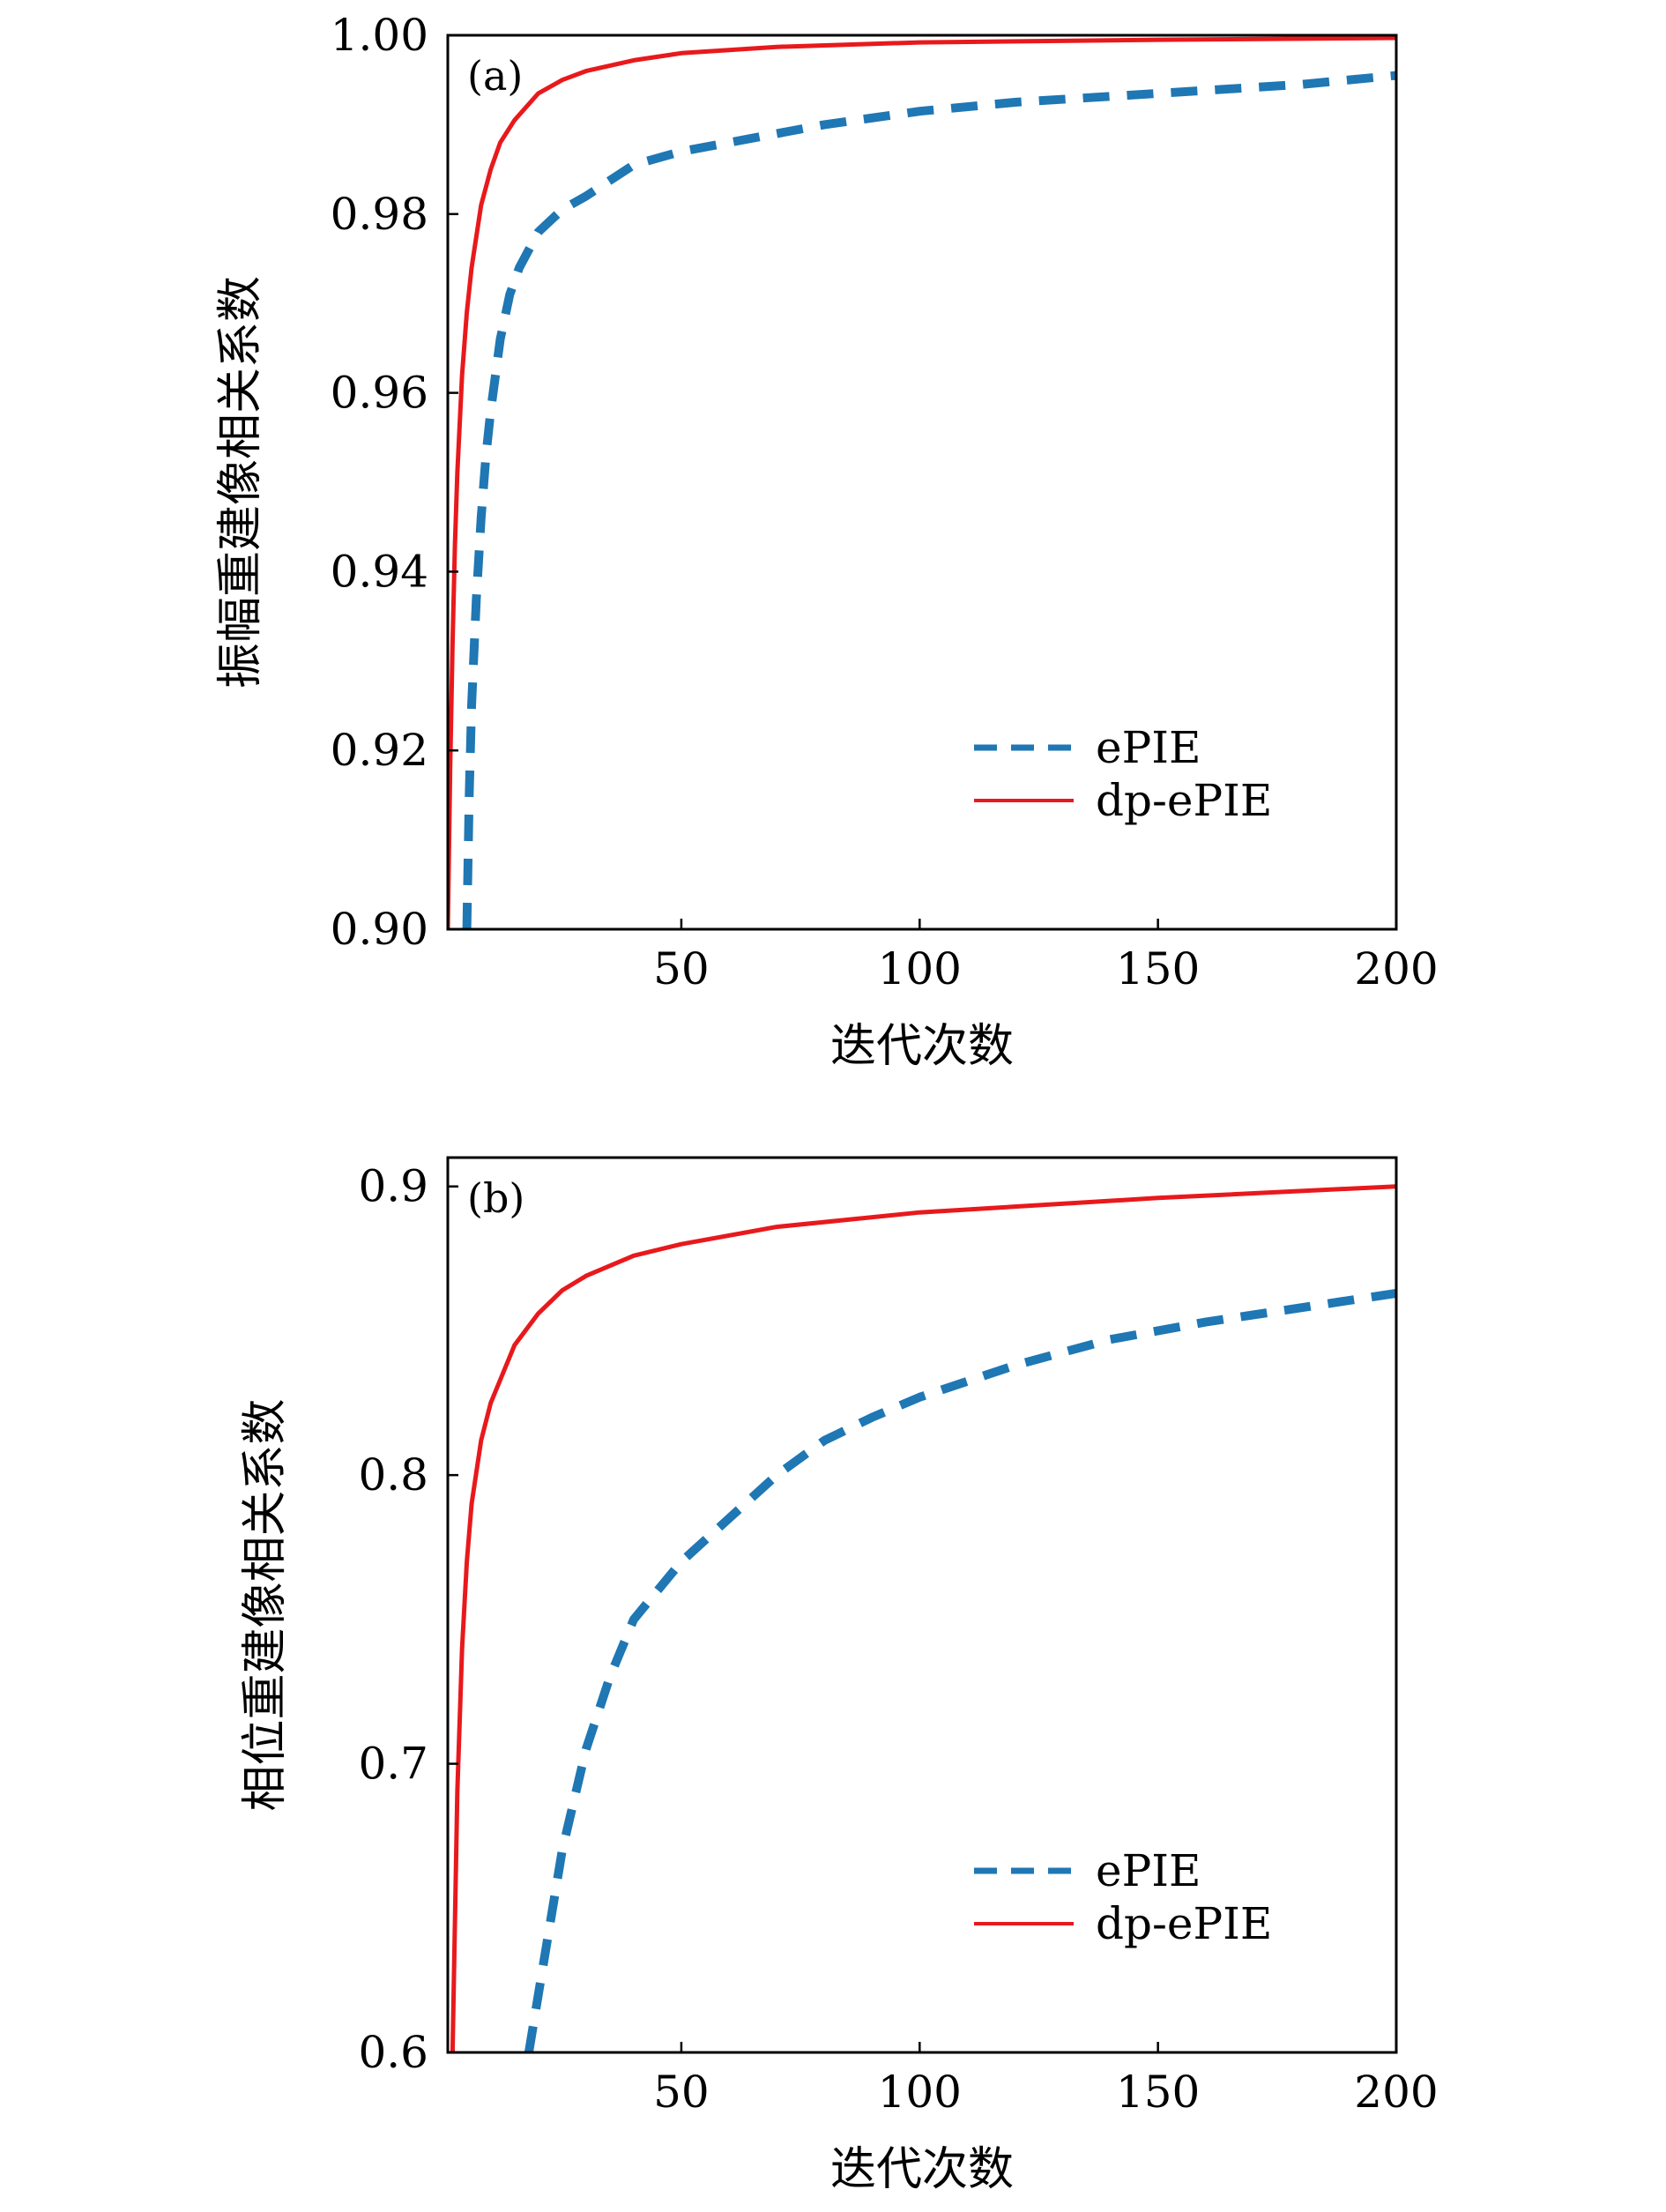 The width and height of the screenshot is (1666, 2212). I want to click on y-tick-label: 0.8, so click(393, 1475).